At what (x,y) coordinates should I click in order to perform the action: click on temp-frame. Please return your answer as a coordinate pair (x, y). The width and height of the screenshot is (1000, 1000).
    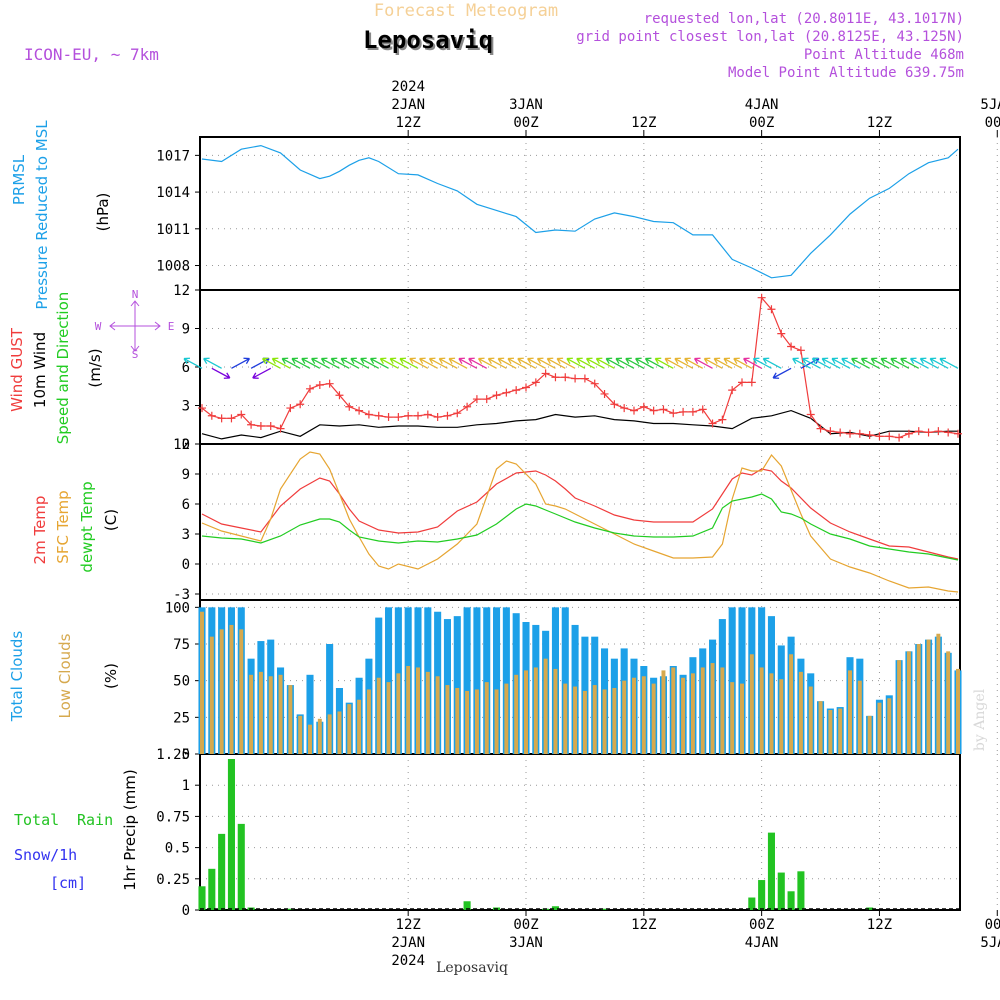
    Looking at the image, I should click on (580, 522).